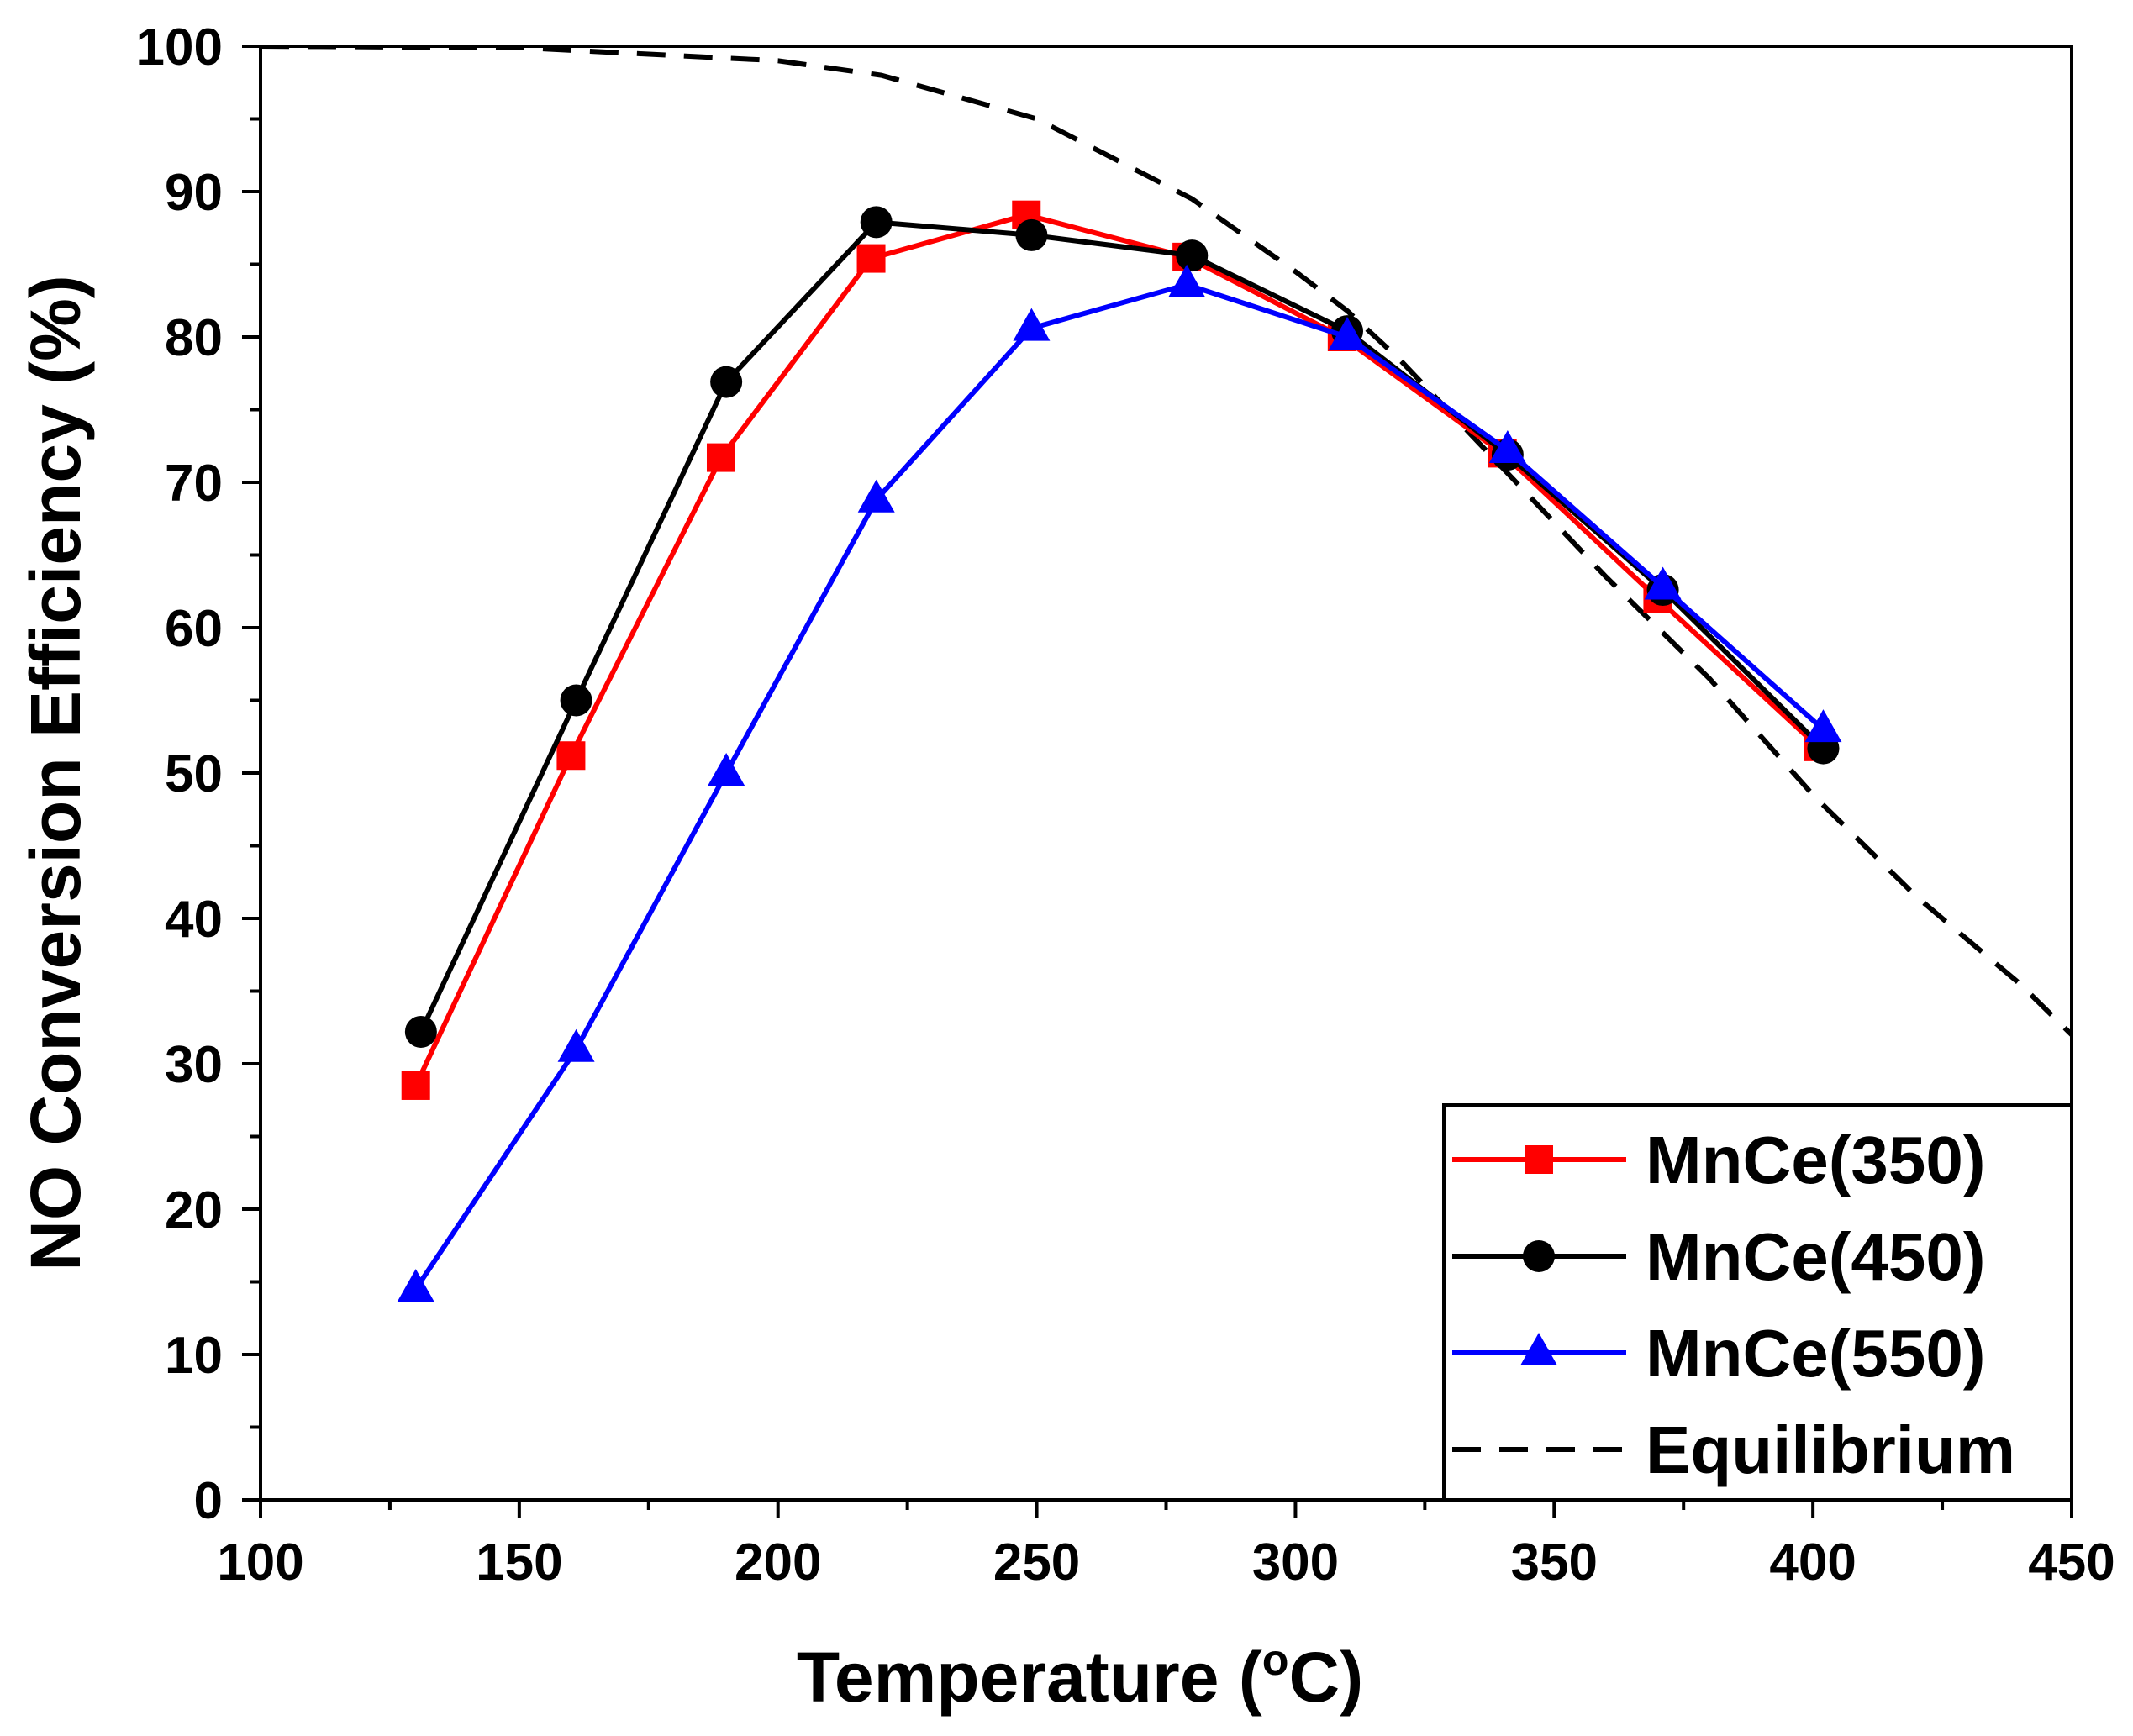 The image size is (2133, 1736). Describe the element at coordinates (179, 47) in the screenshot. I see `y-tick-label: 100` at that location.